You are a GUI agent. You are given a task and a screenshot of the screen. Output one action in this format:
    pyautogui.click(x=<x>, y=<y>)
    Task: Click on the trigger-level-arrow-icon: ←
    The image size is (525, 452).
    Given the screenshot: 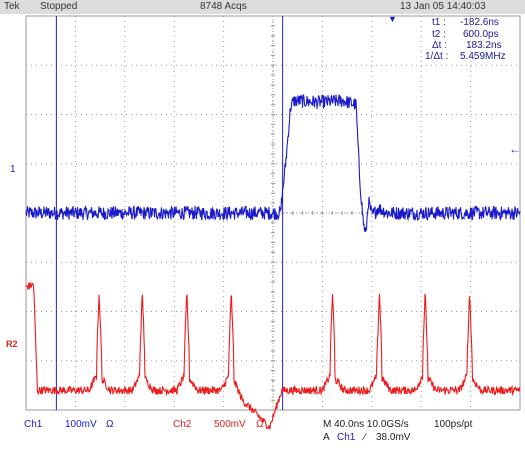 What is the action you would take?
    pyautogui.click(x=515, y=149)
    